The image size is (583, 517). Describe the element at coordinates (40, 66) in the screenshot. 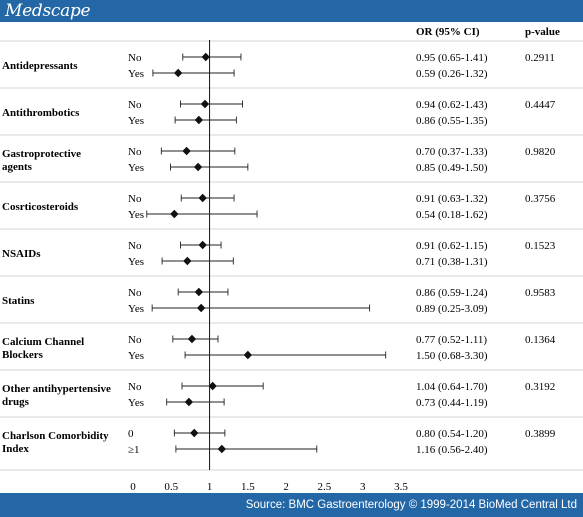

I see `group-label: Antidepressants` at that location.